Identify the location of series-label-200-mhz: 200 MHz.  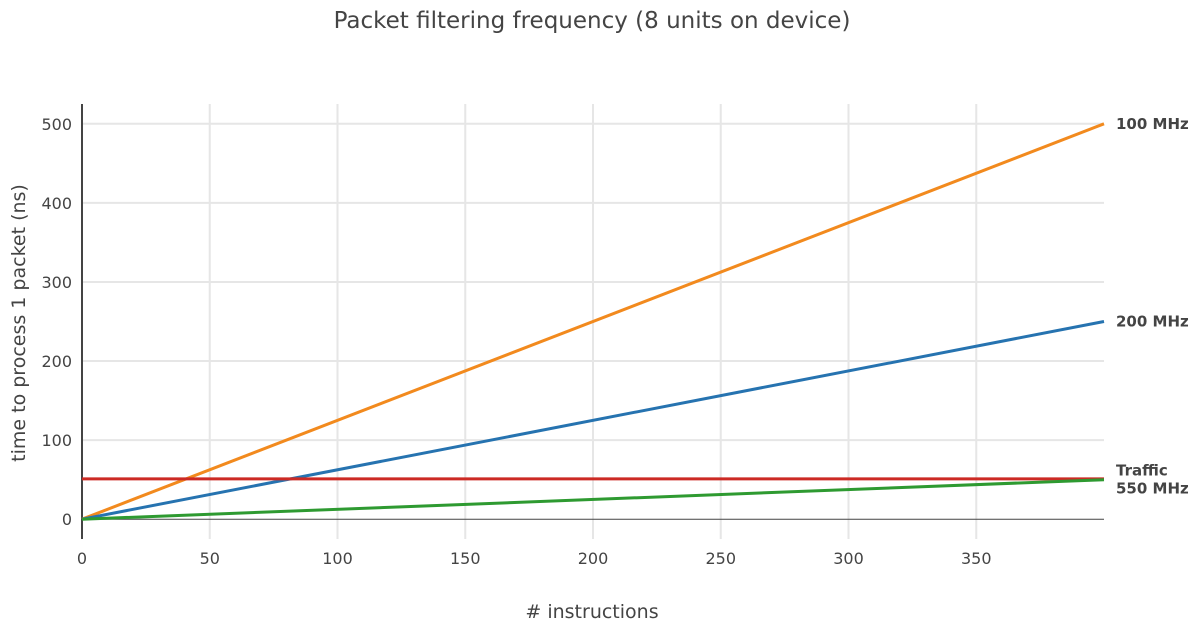
(1152, 322).